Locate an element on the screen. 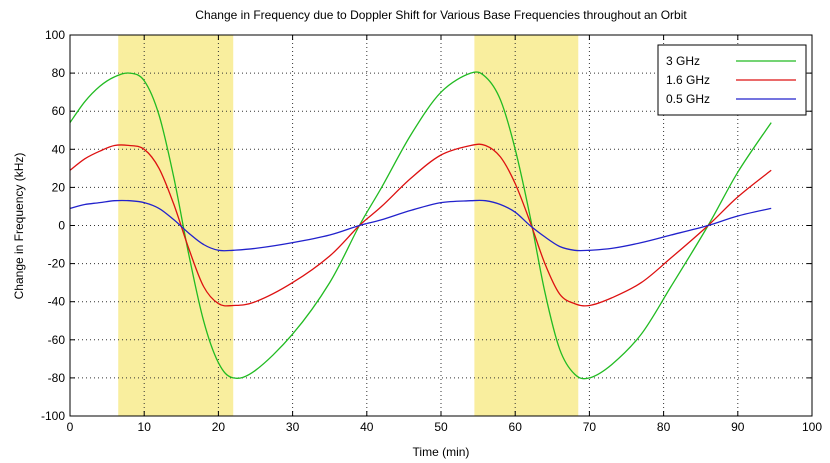  series-line-0-5-ghz is located at coordinates (420, 225).